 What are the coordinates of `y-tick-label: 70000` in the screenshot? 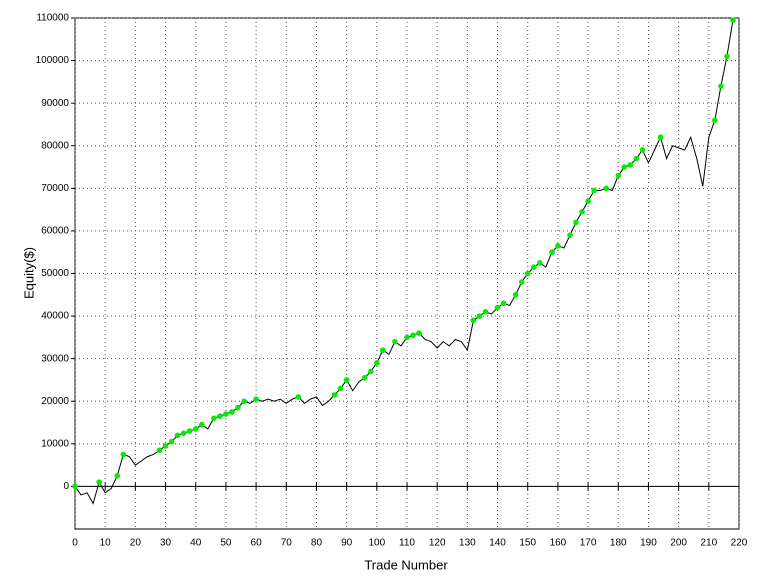 It's located at (55, 188).